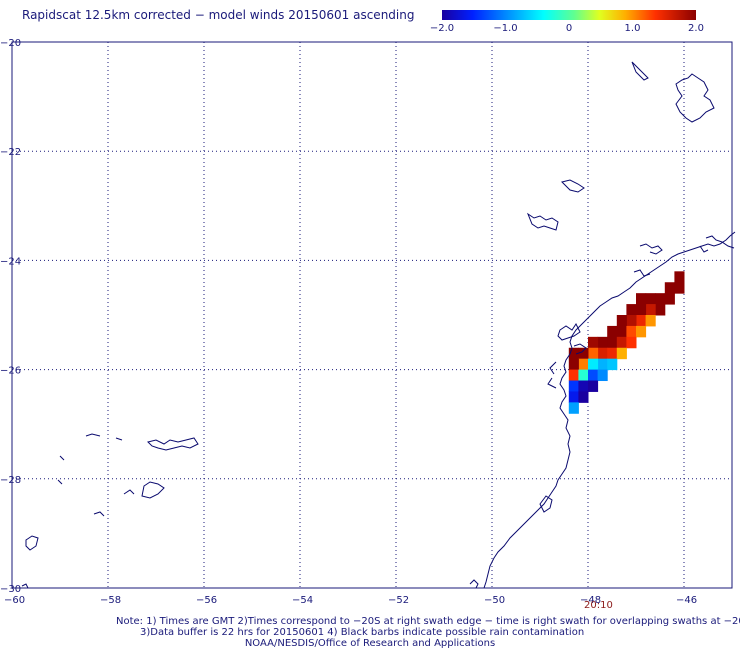 This screenshot has width=740, height=650. What do you see at coordinates (10, 43) in the screenshot?
I see `latitude-tick-label: −20` at bounding box center [10, 43].